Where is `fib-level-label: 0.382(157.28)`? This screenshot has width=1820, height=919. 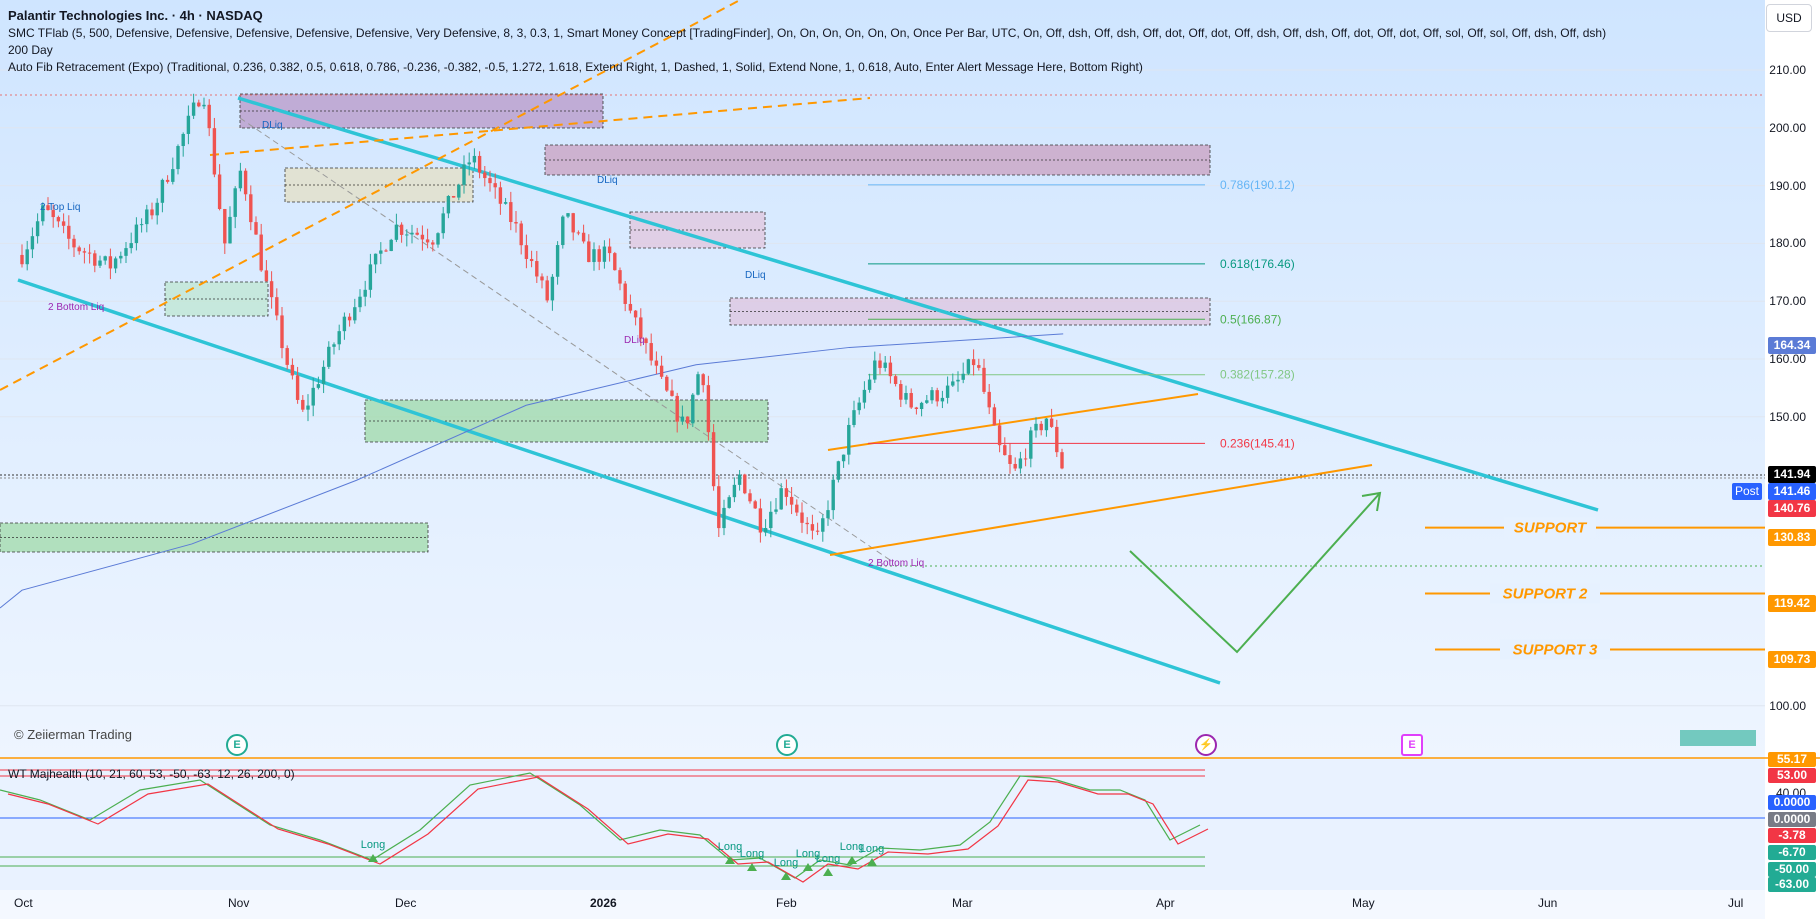 fib-level-label: 0.382(157.28) is located at coordinates (1257, 375).